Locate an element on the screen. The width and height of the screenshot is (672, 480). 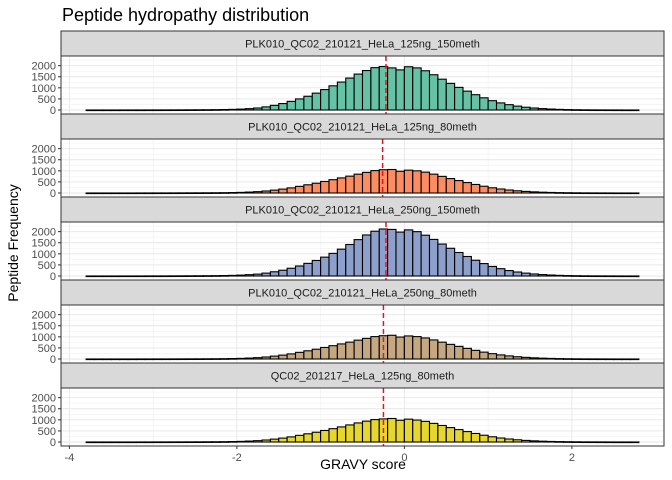
y-tick-label: 1500 is located at coordinates (44, 78).